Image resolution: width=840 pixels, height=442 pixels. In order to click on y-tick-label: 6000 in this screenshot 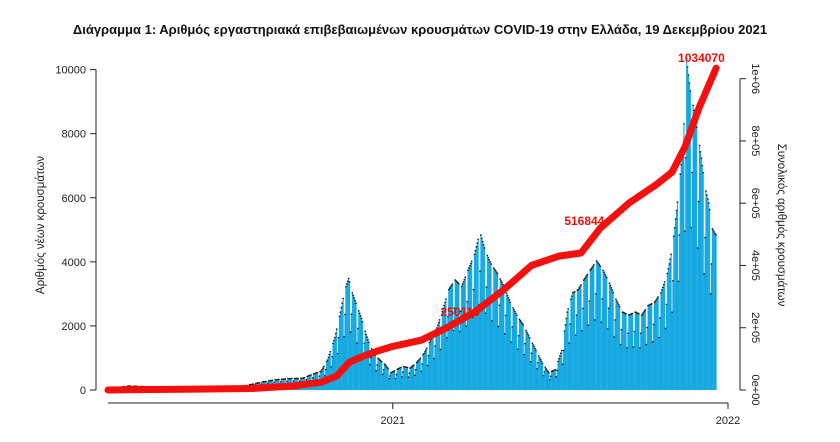, I will do `click(74, 199)`.